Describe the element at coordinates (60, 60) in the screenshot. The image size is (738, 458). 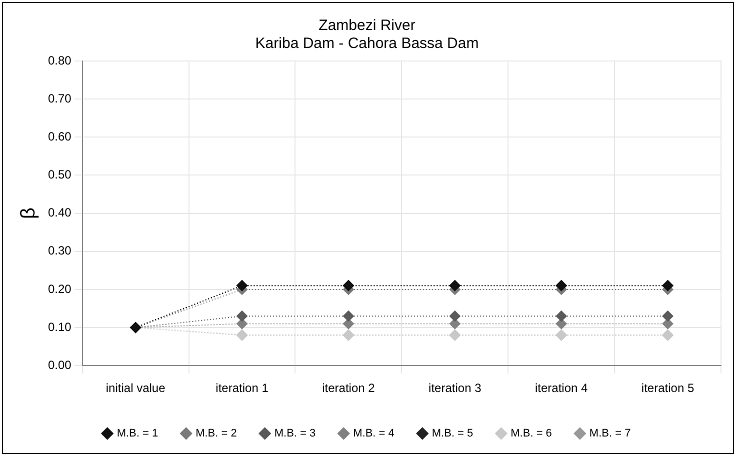
I see `y-tick-label: 0.80` at that location.